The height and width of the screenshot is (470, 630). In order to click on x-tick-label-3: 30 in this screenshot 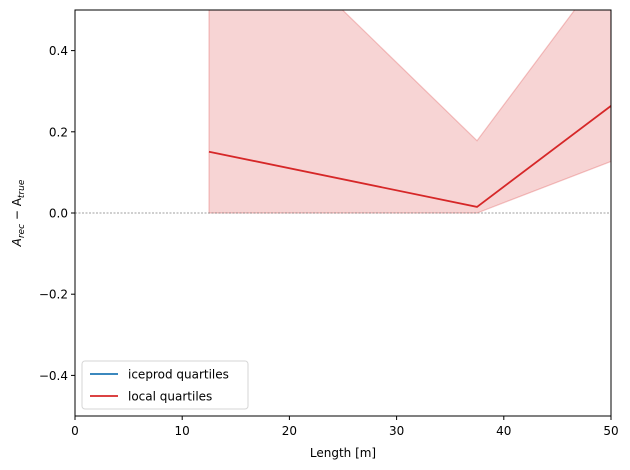, I will do `click(396, 431)`.